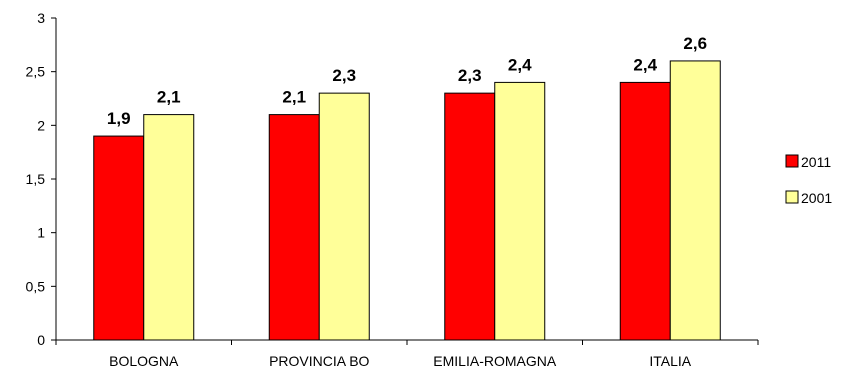  Describe the element at coordinates (816, 198) in the screenshot. I see `legend-label: 2001` at that location.